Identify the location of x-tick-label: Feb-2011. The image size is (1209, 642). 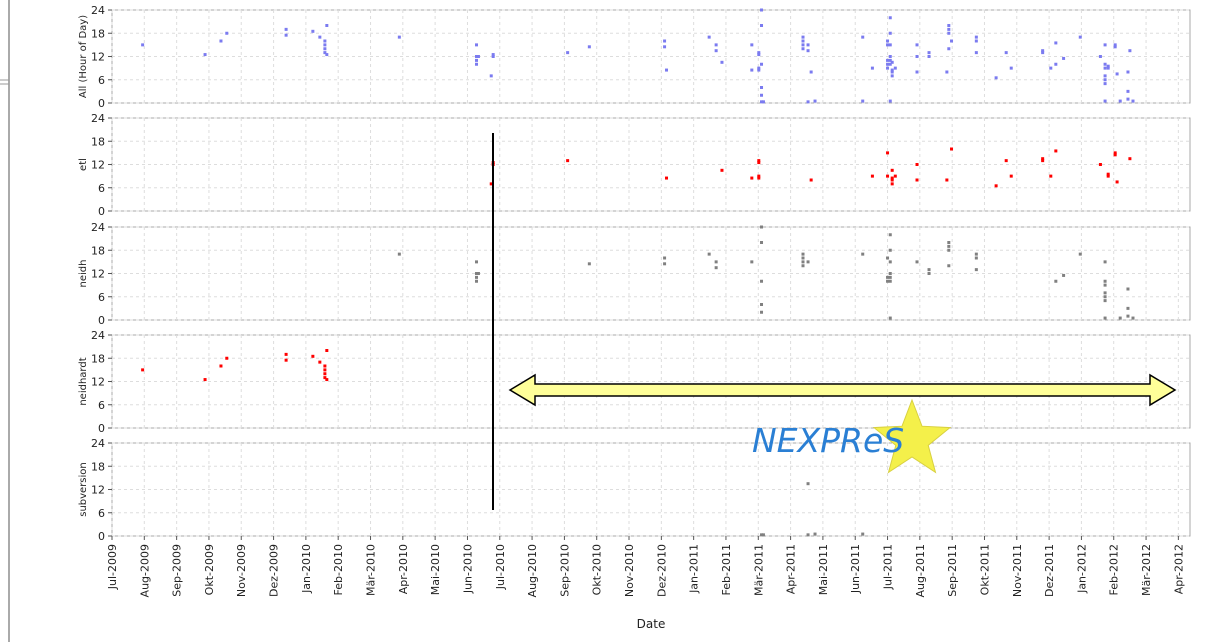
(726, 569).